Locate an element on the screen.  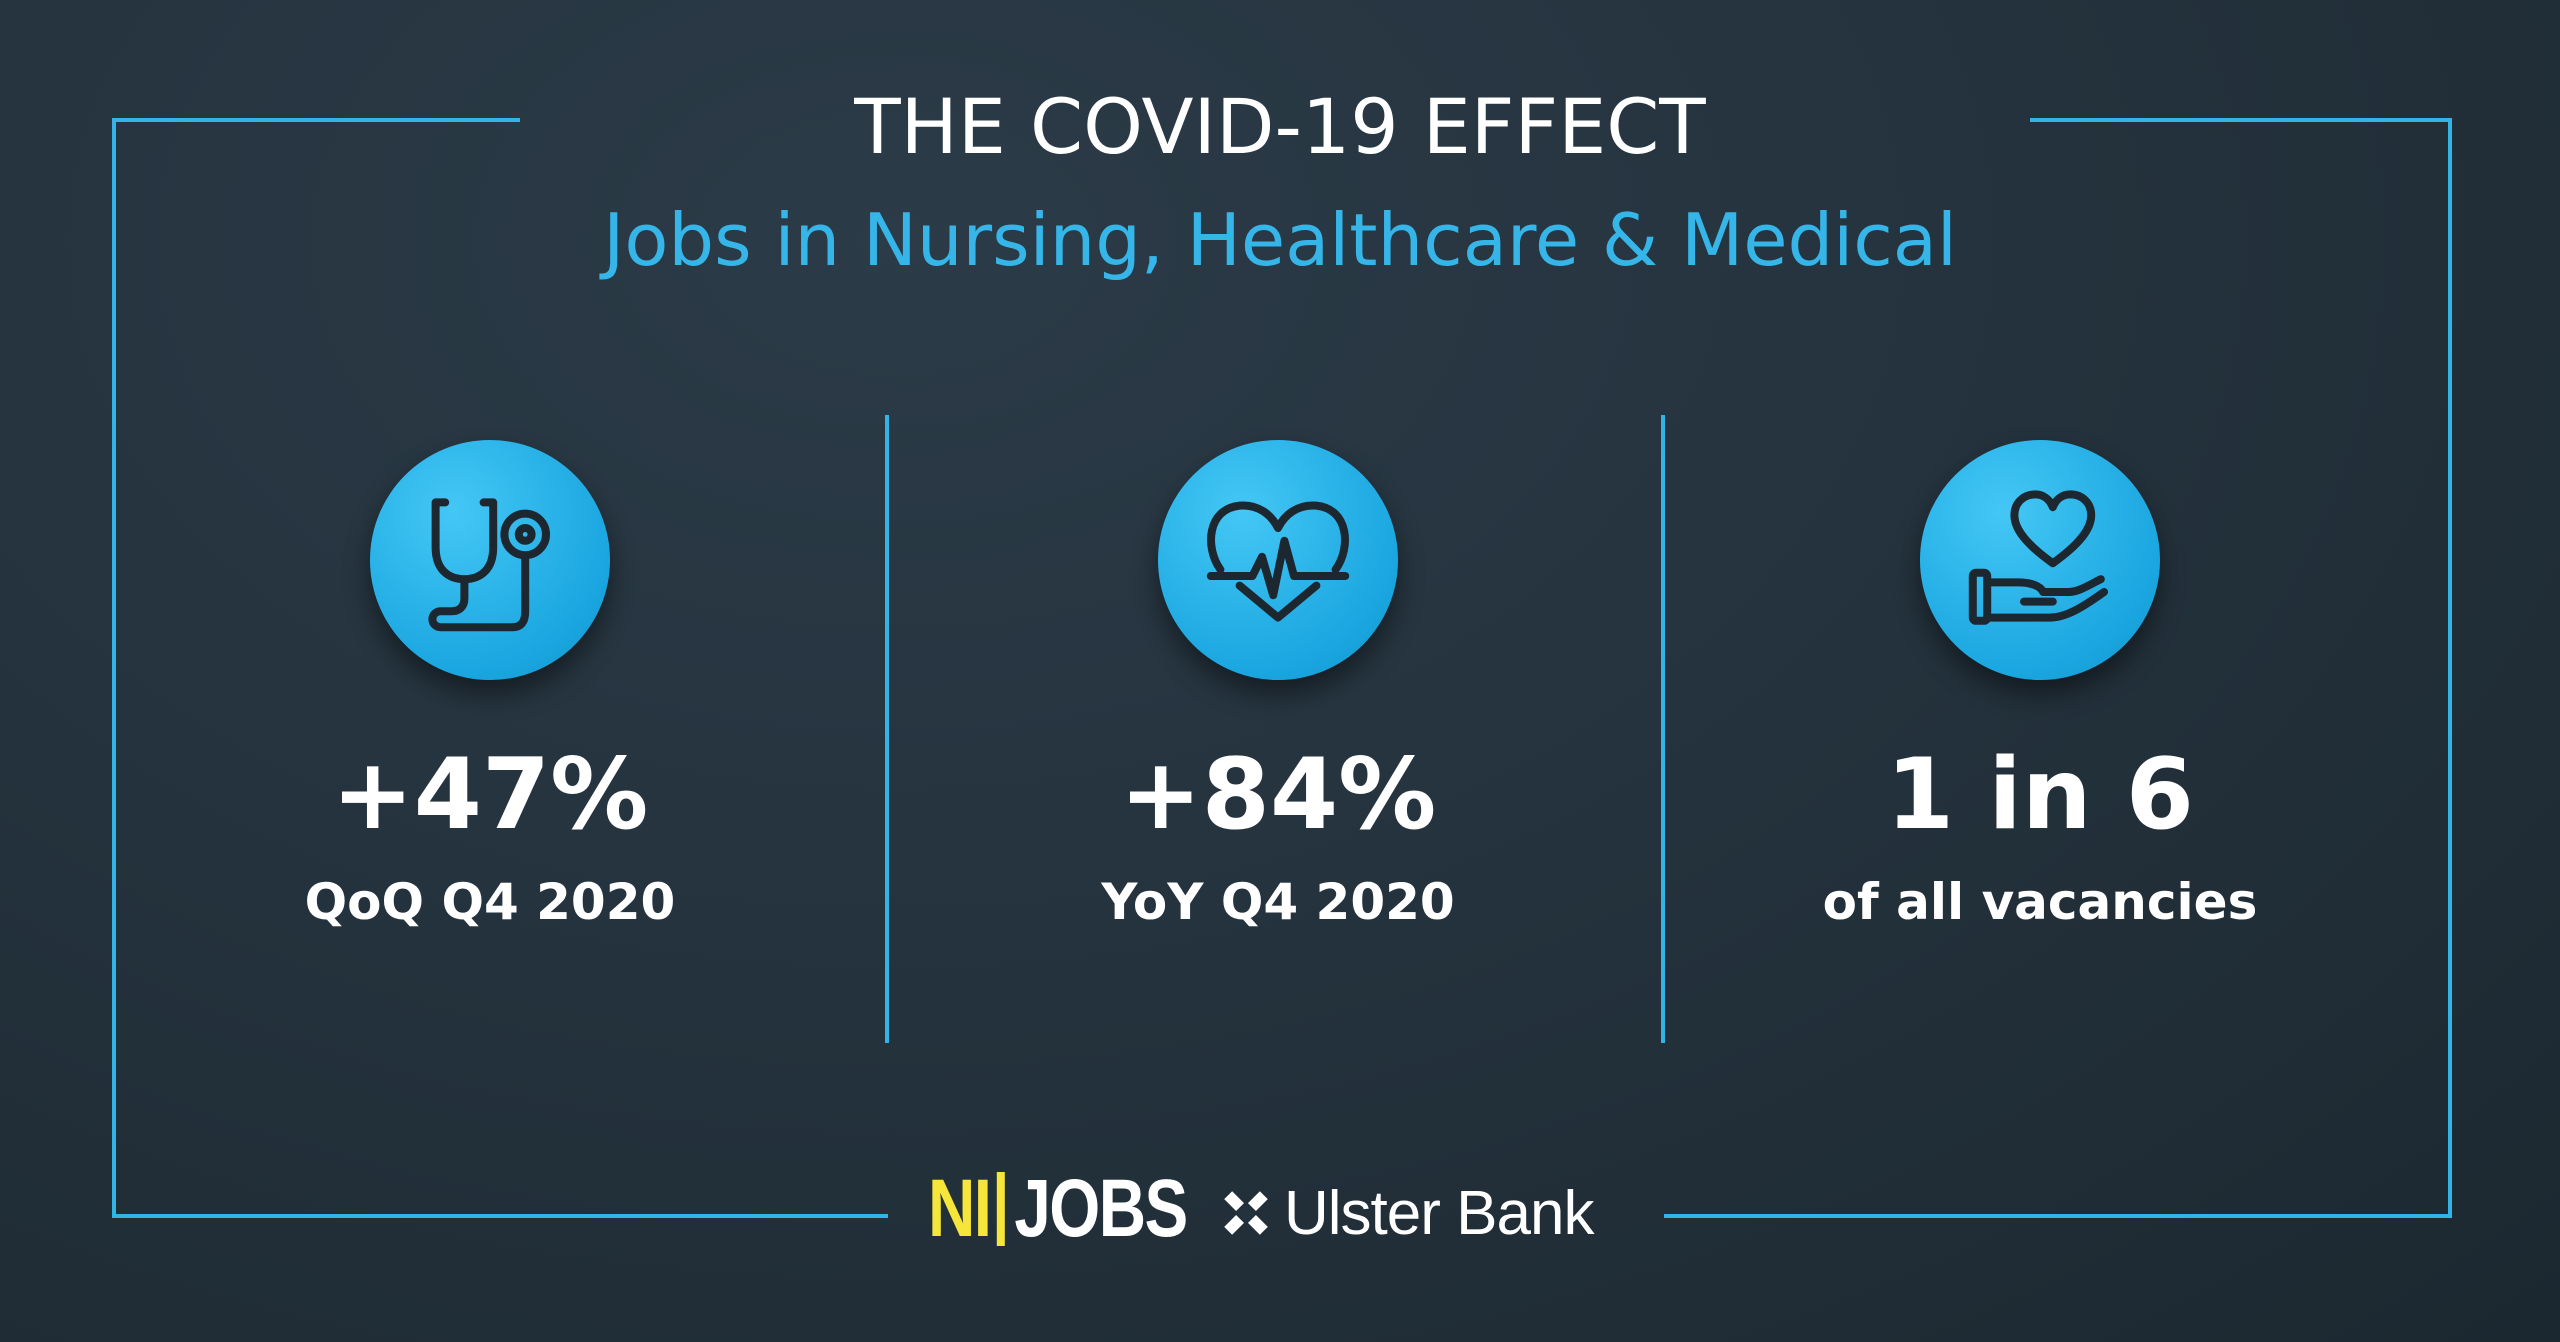
ulster-bank-icon is located at coordinates (1246, 1213).